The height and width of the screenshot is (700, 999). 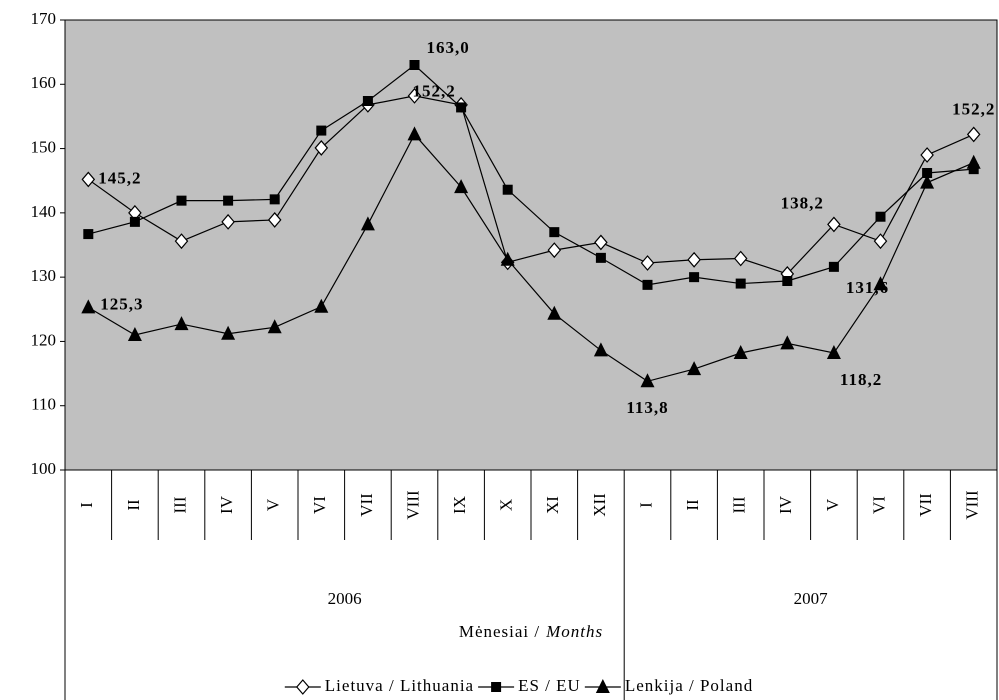 I want to click on data-label: 163,0, so click(x=448, y=47).